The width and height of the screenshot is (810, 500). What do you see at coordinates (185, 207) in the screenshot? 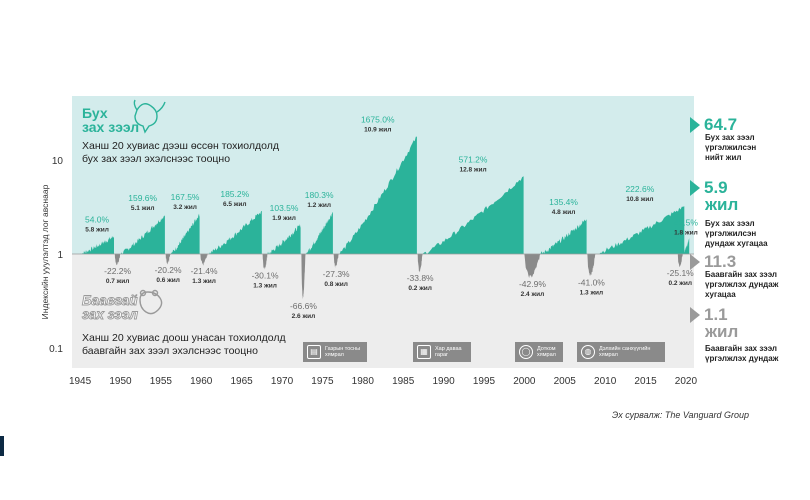
I see `bull-years-label: 3.2 жил` at bounding box center [185, 207].